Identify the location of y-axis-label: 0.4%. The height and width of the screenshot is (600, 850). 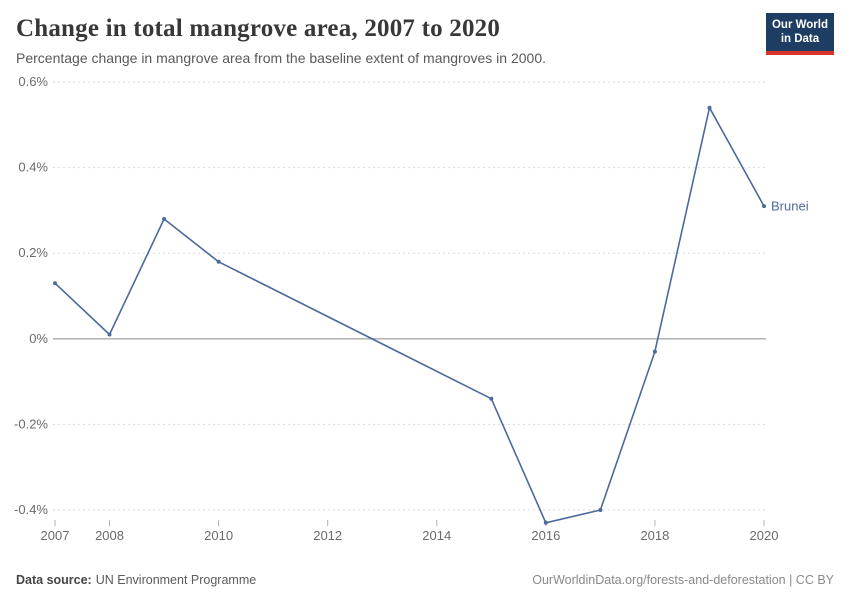
(33, 167).